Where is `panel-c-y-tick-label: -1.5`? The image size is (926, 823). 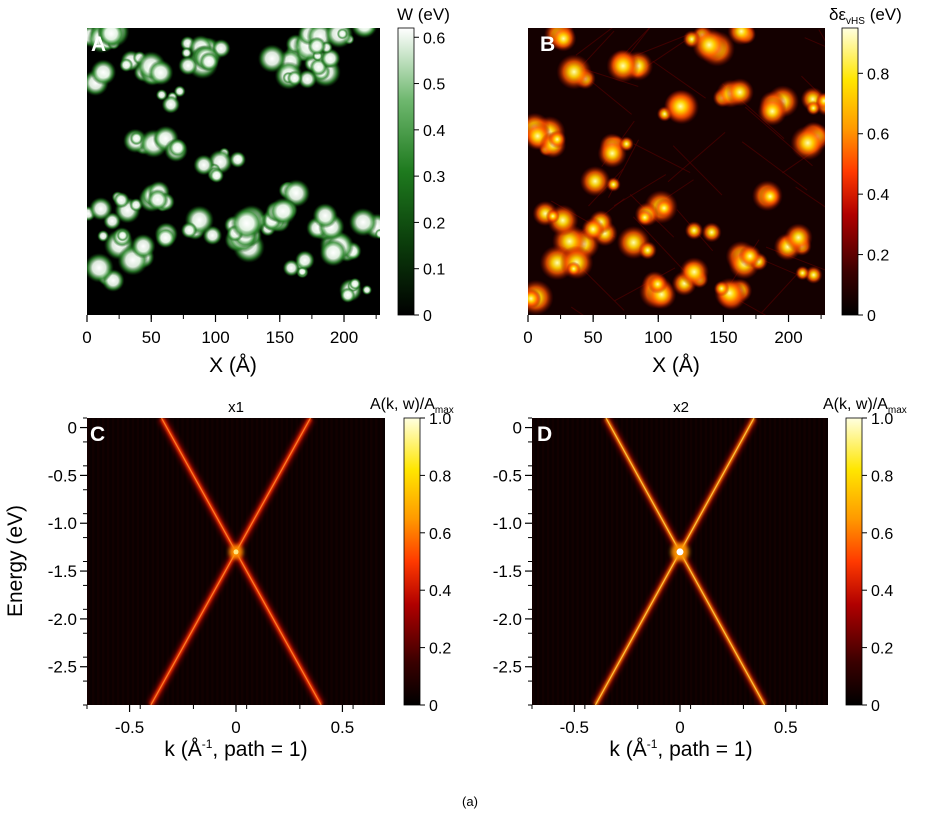
panel-c-y-tick-label: -1.5 is located at coordinates (62, 571).